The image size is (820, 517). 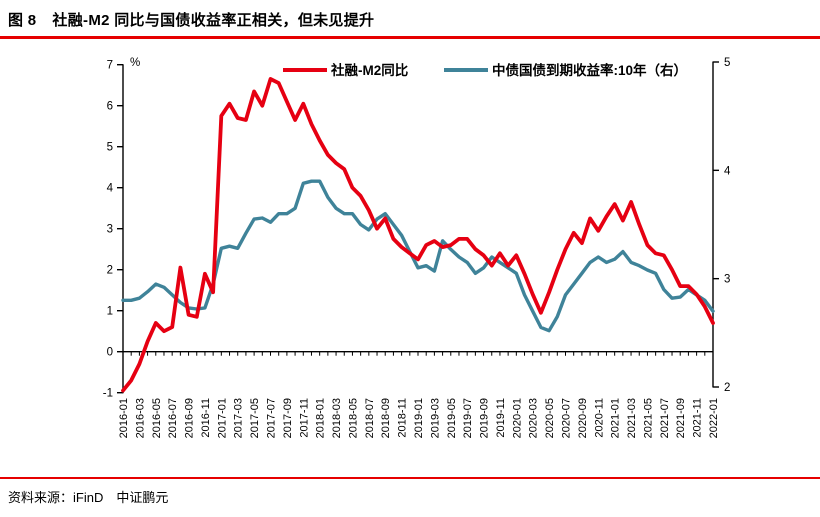 I want to click on x-axis-tick-label: 2018-07, so click(x=370, y=418).